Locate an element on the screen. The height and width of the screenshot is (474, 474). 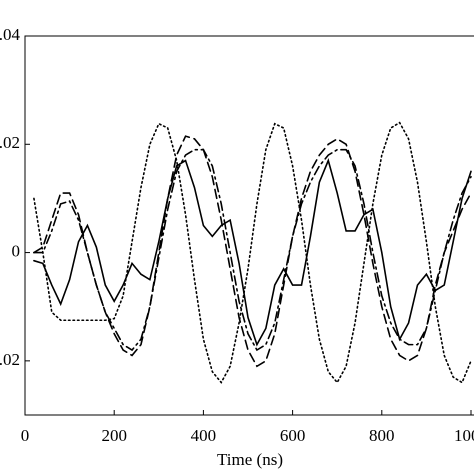
y-tick-label: 0.04 is located at coordinates (10, 34).